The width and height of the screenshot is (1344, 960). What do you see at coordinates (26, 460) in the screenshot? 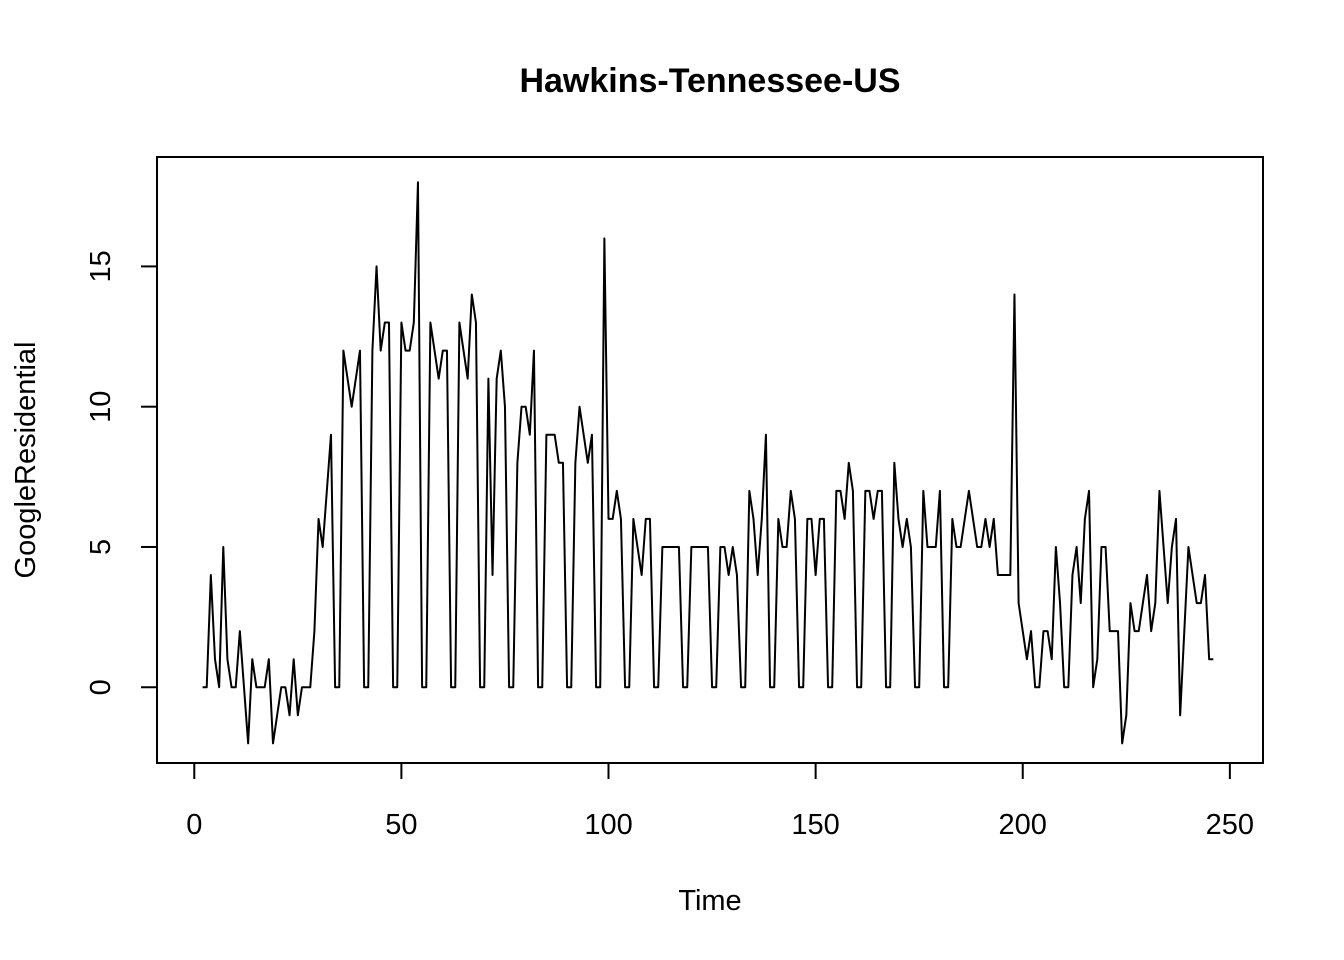
I see `y-axis-label: GoogleResidential` at bounding box center [26, 460].